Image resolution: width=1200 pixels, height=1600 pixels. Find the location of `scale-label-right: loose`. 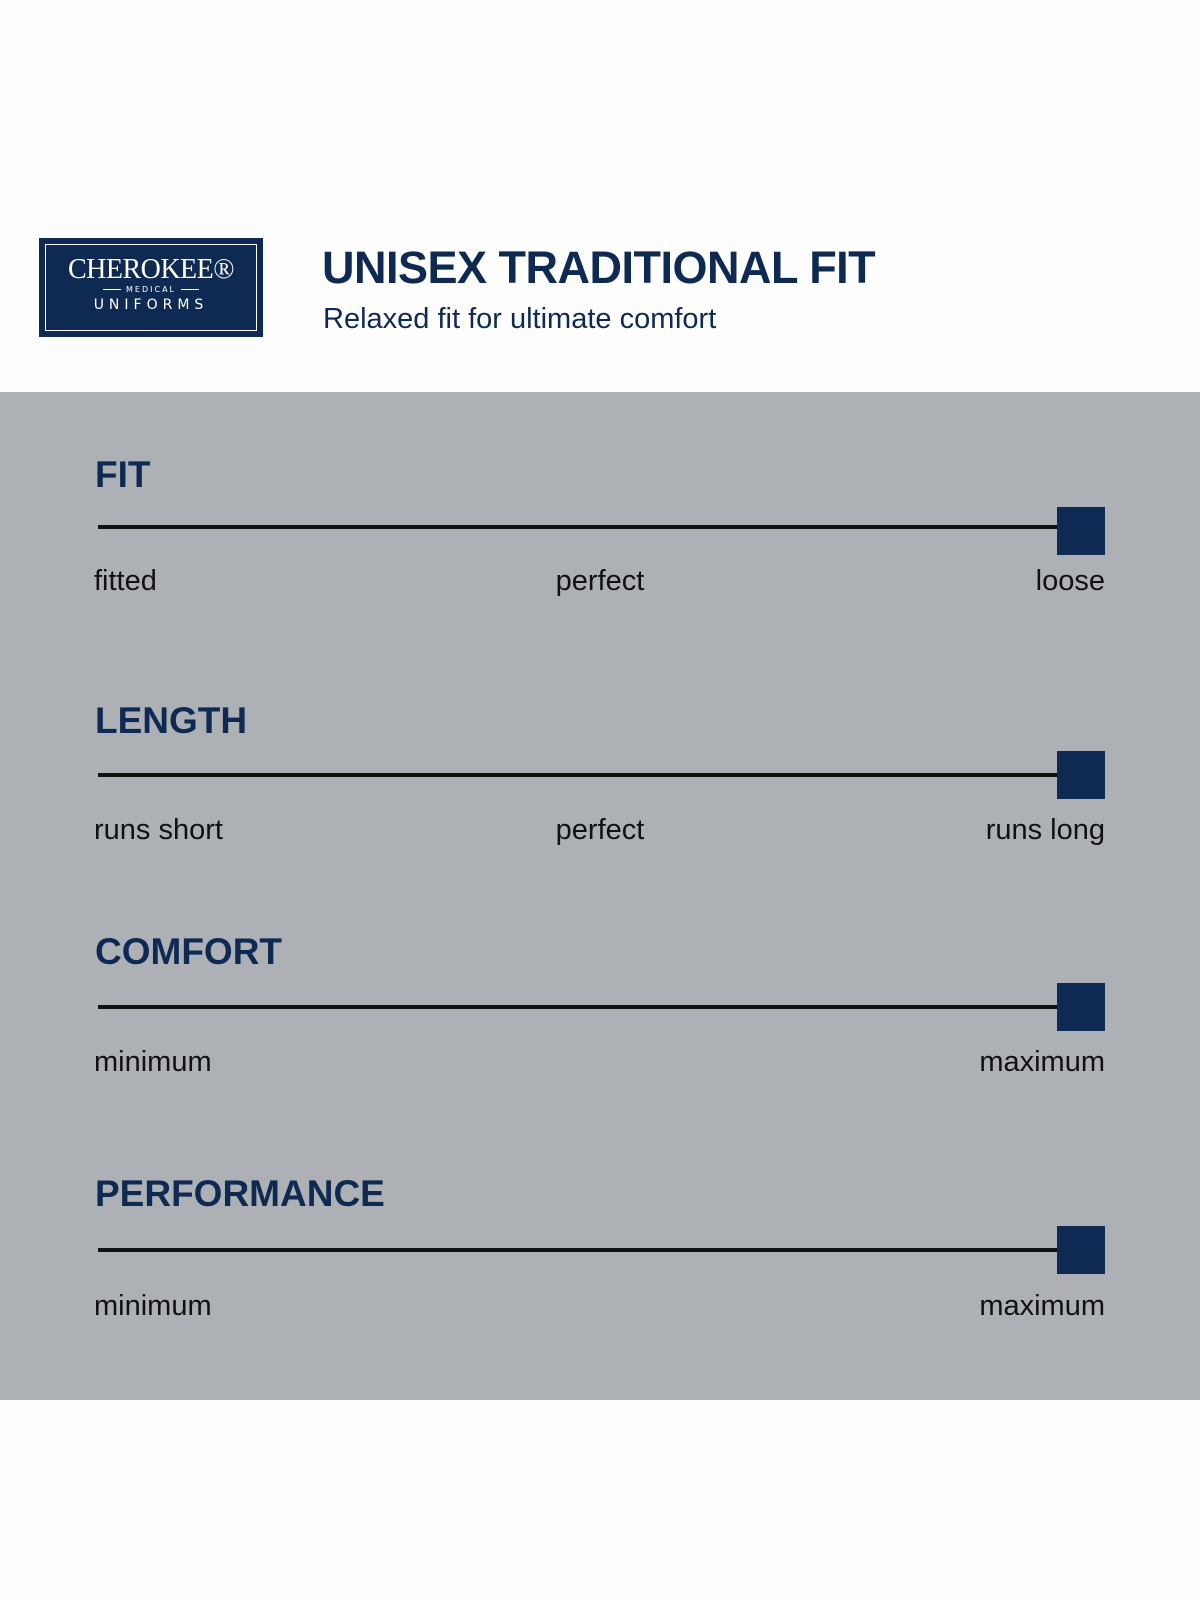

scale-label-right: loose is located at coordinates (1070, 581).